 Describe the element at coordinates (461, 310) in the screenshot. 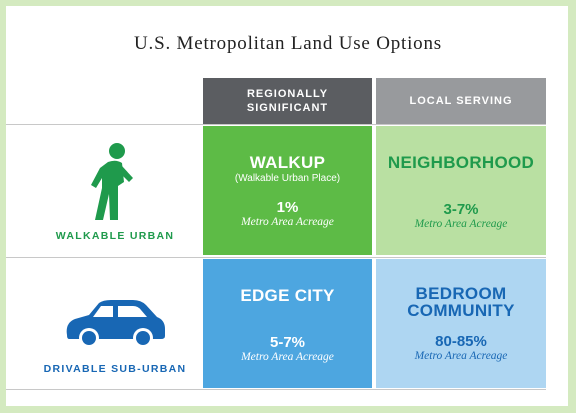

I see `cell-bedroom-name-line2: COMMUNITY` at that location.